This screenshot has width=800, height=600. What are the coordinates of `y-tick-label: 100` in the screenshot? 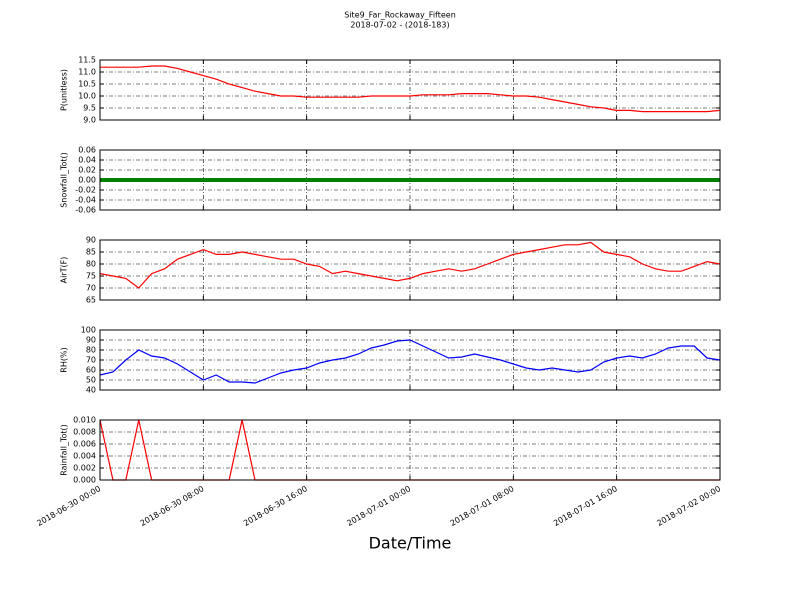 It's located at (88, 330).